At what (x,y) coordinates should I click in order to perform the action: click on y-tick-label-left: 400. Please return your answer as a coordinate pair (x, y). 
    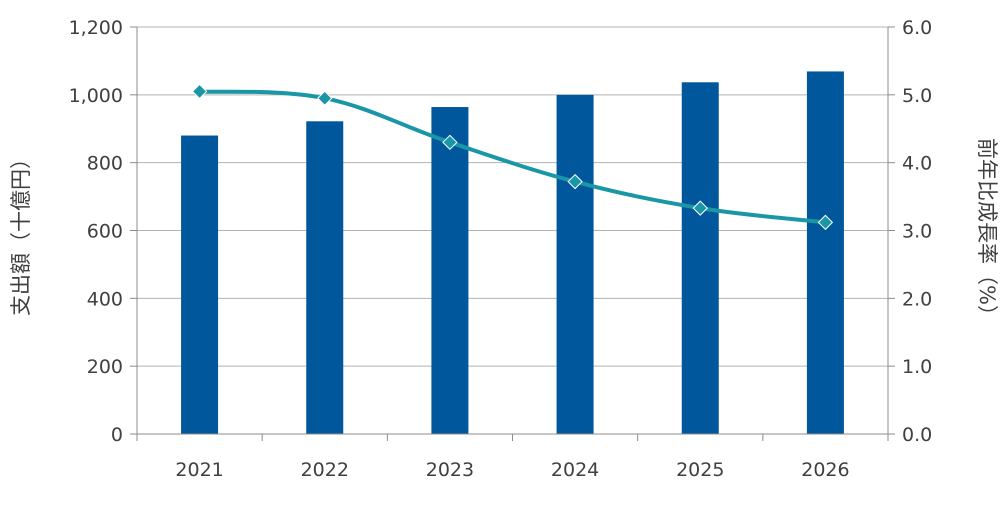
    Looking at the image, I should click on (105, 299).